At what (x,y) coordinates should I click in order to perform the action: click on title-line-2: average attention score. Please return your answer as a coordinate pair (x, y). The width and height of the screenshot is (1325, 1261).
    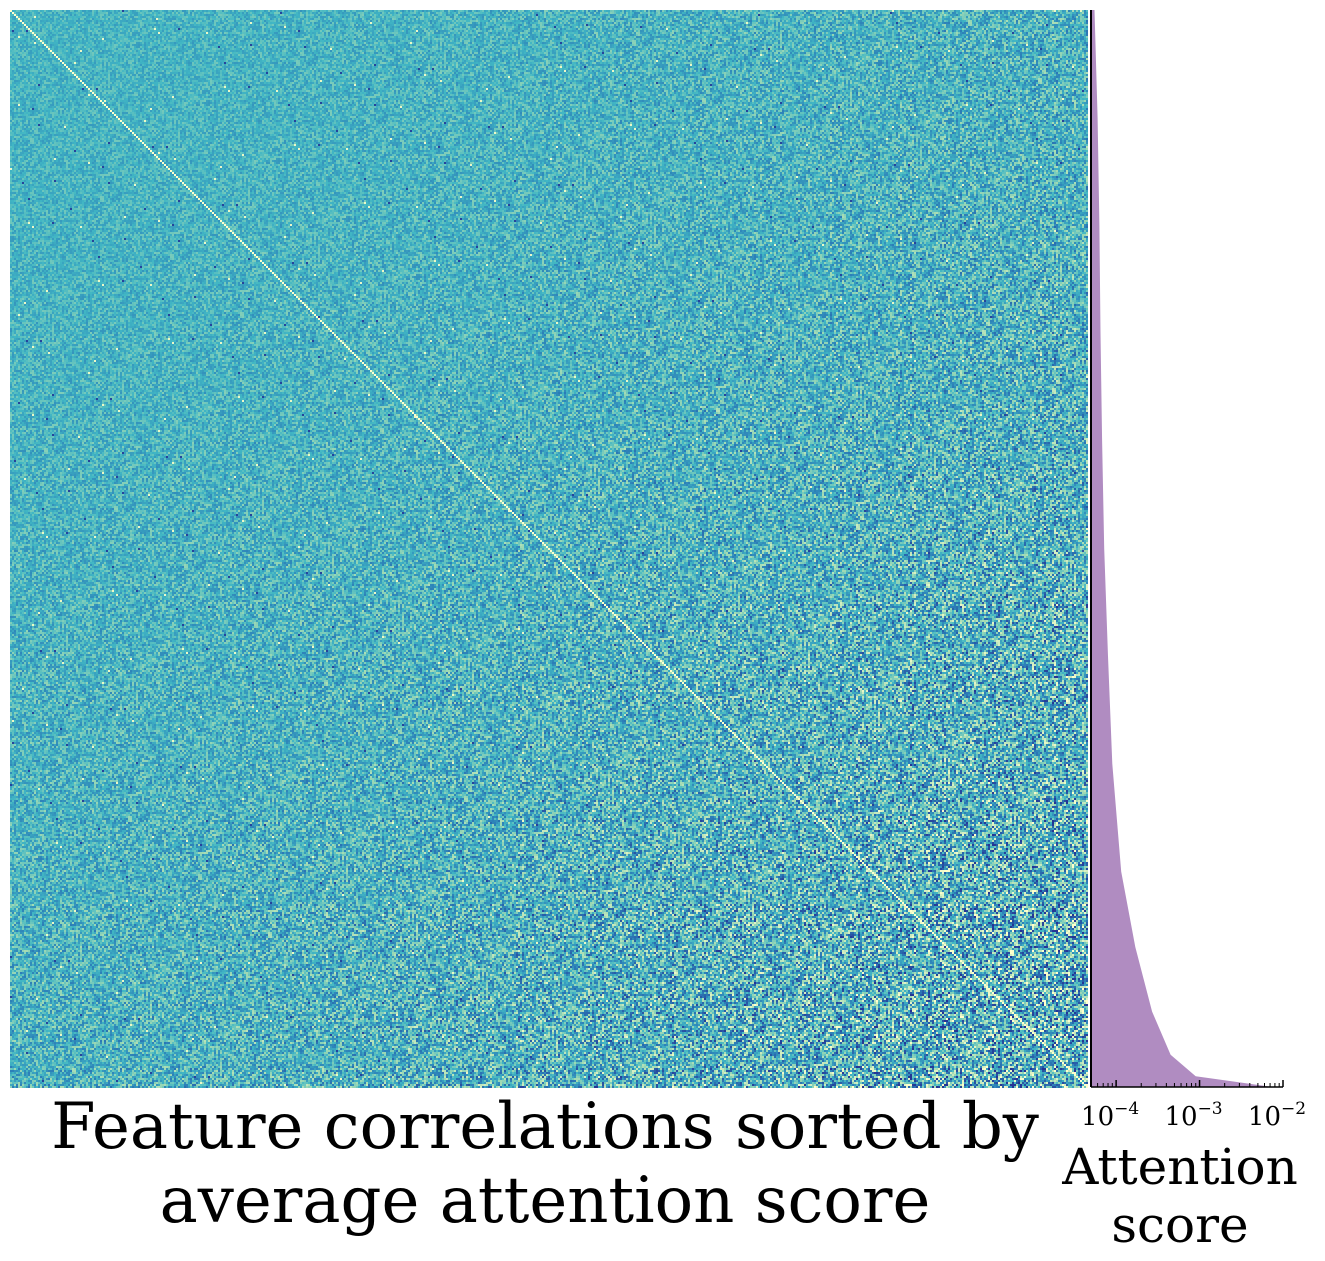
    Looking at the image, I should click on (545, 1201).